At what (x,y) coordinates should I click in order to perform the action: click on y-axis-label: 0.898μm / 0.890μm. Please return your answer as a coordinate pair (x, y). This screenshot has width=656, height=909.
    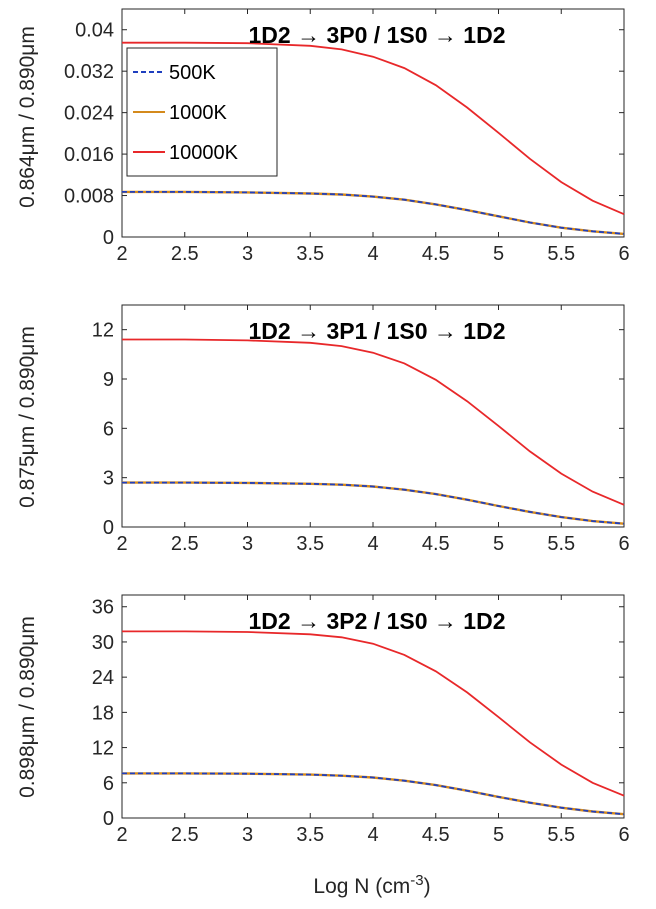
    Looking at the image, I should click on (27, 707).